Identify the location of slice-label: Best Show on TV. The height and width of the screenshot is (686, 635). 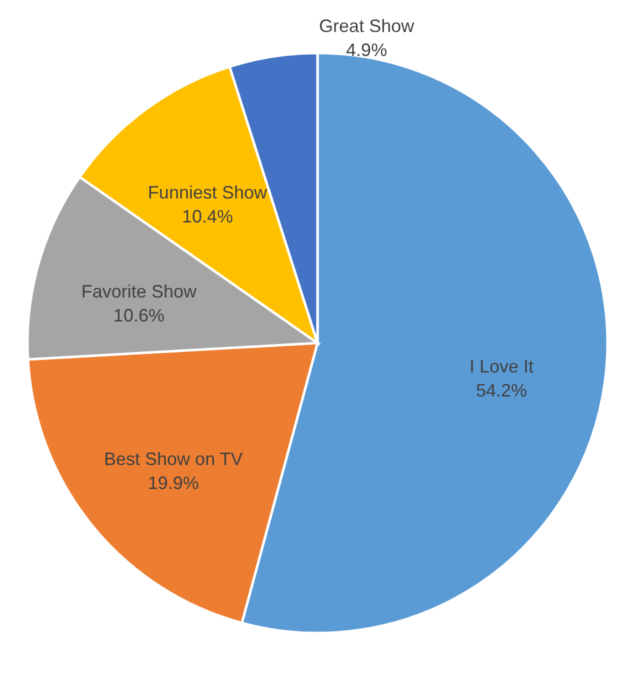
(173, 458).